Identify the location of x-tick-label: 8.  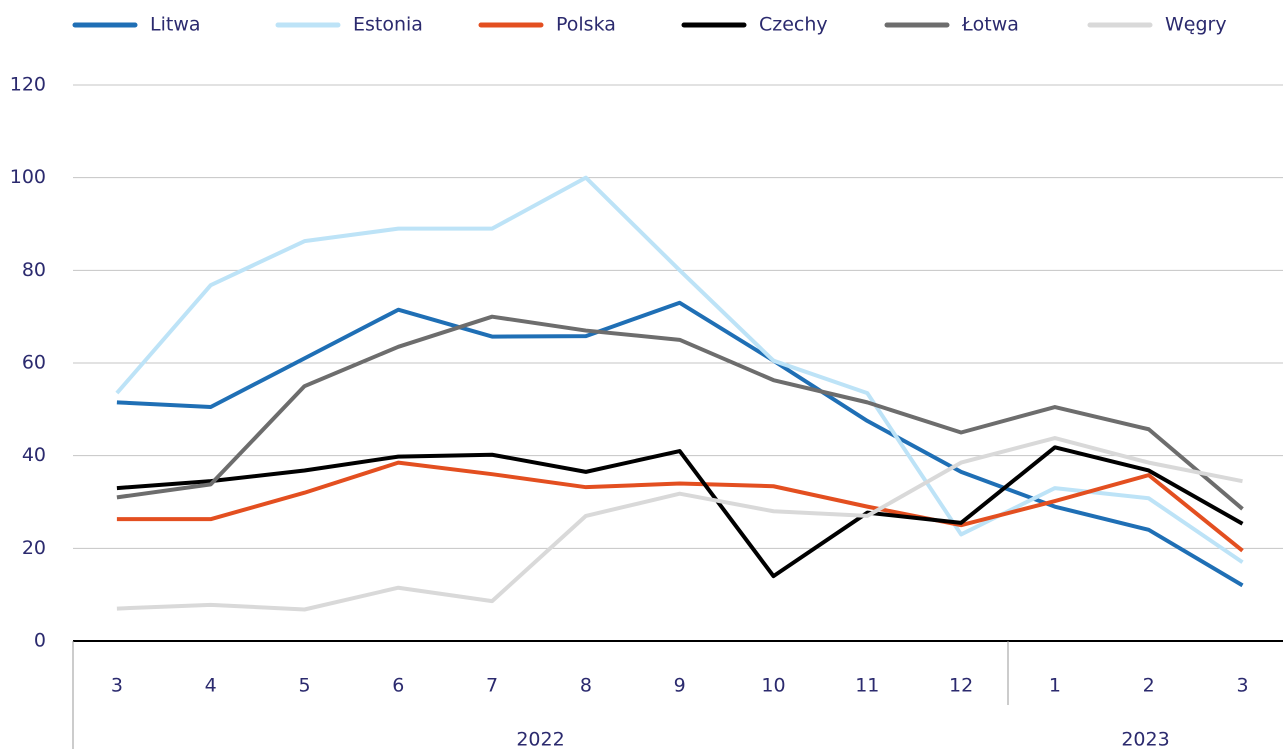
(586, 686).